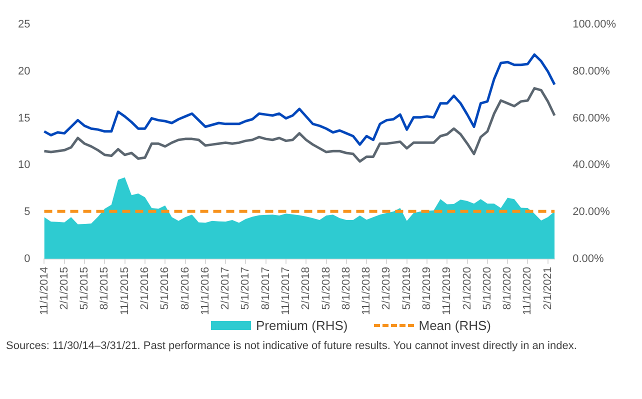  What do you see at coordinates (84, 288) in the screenshot?
I see `x-tick-label: 5/1/2015` at bounding box center [84, 288].